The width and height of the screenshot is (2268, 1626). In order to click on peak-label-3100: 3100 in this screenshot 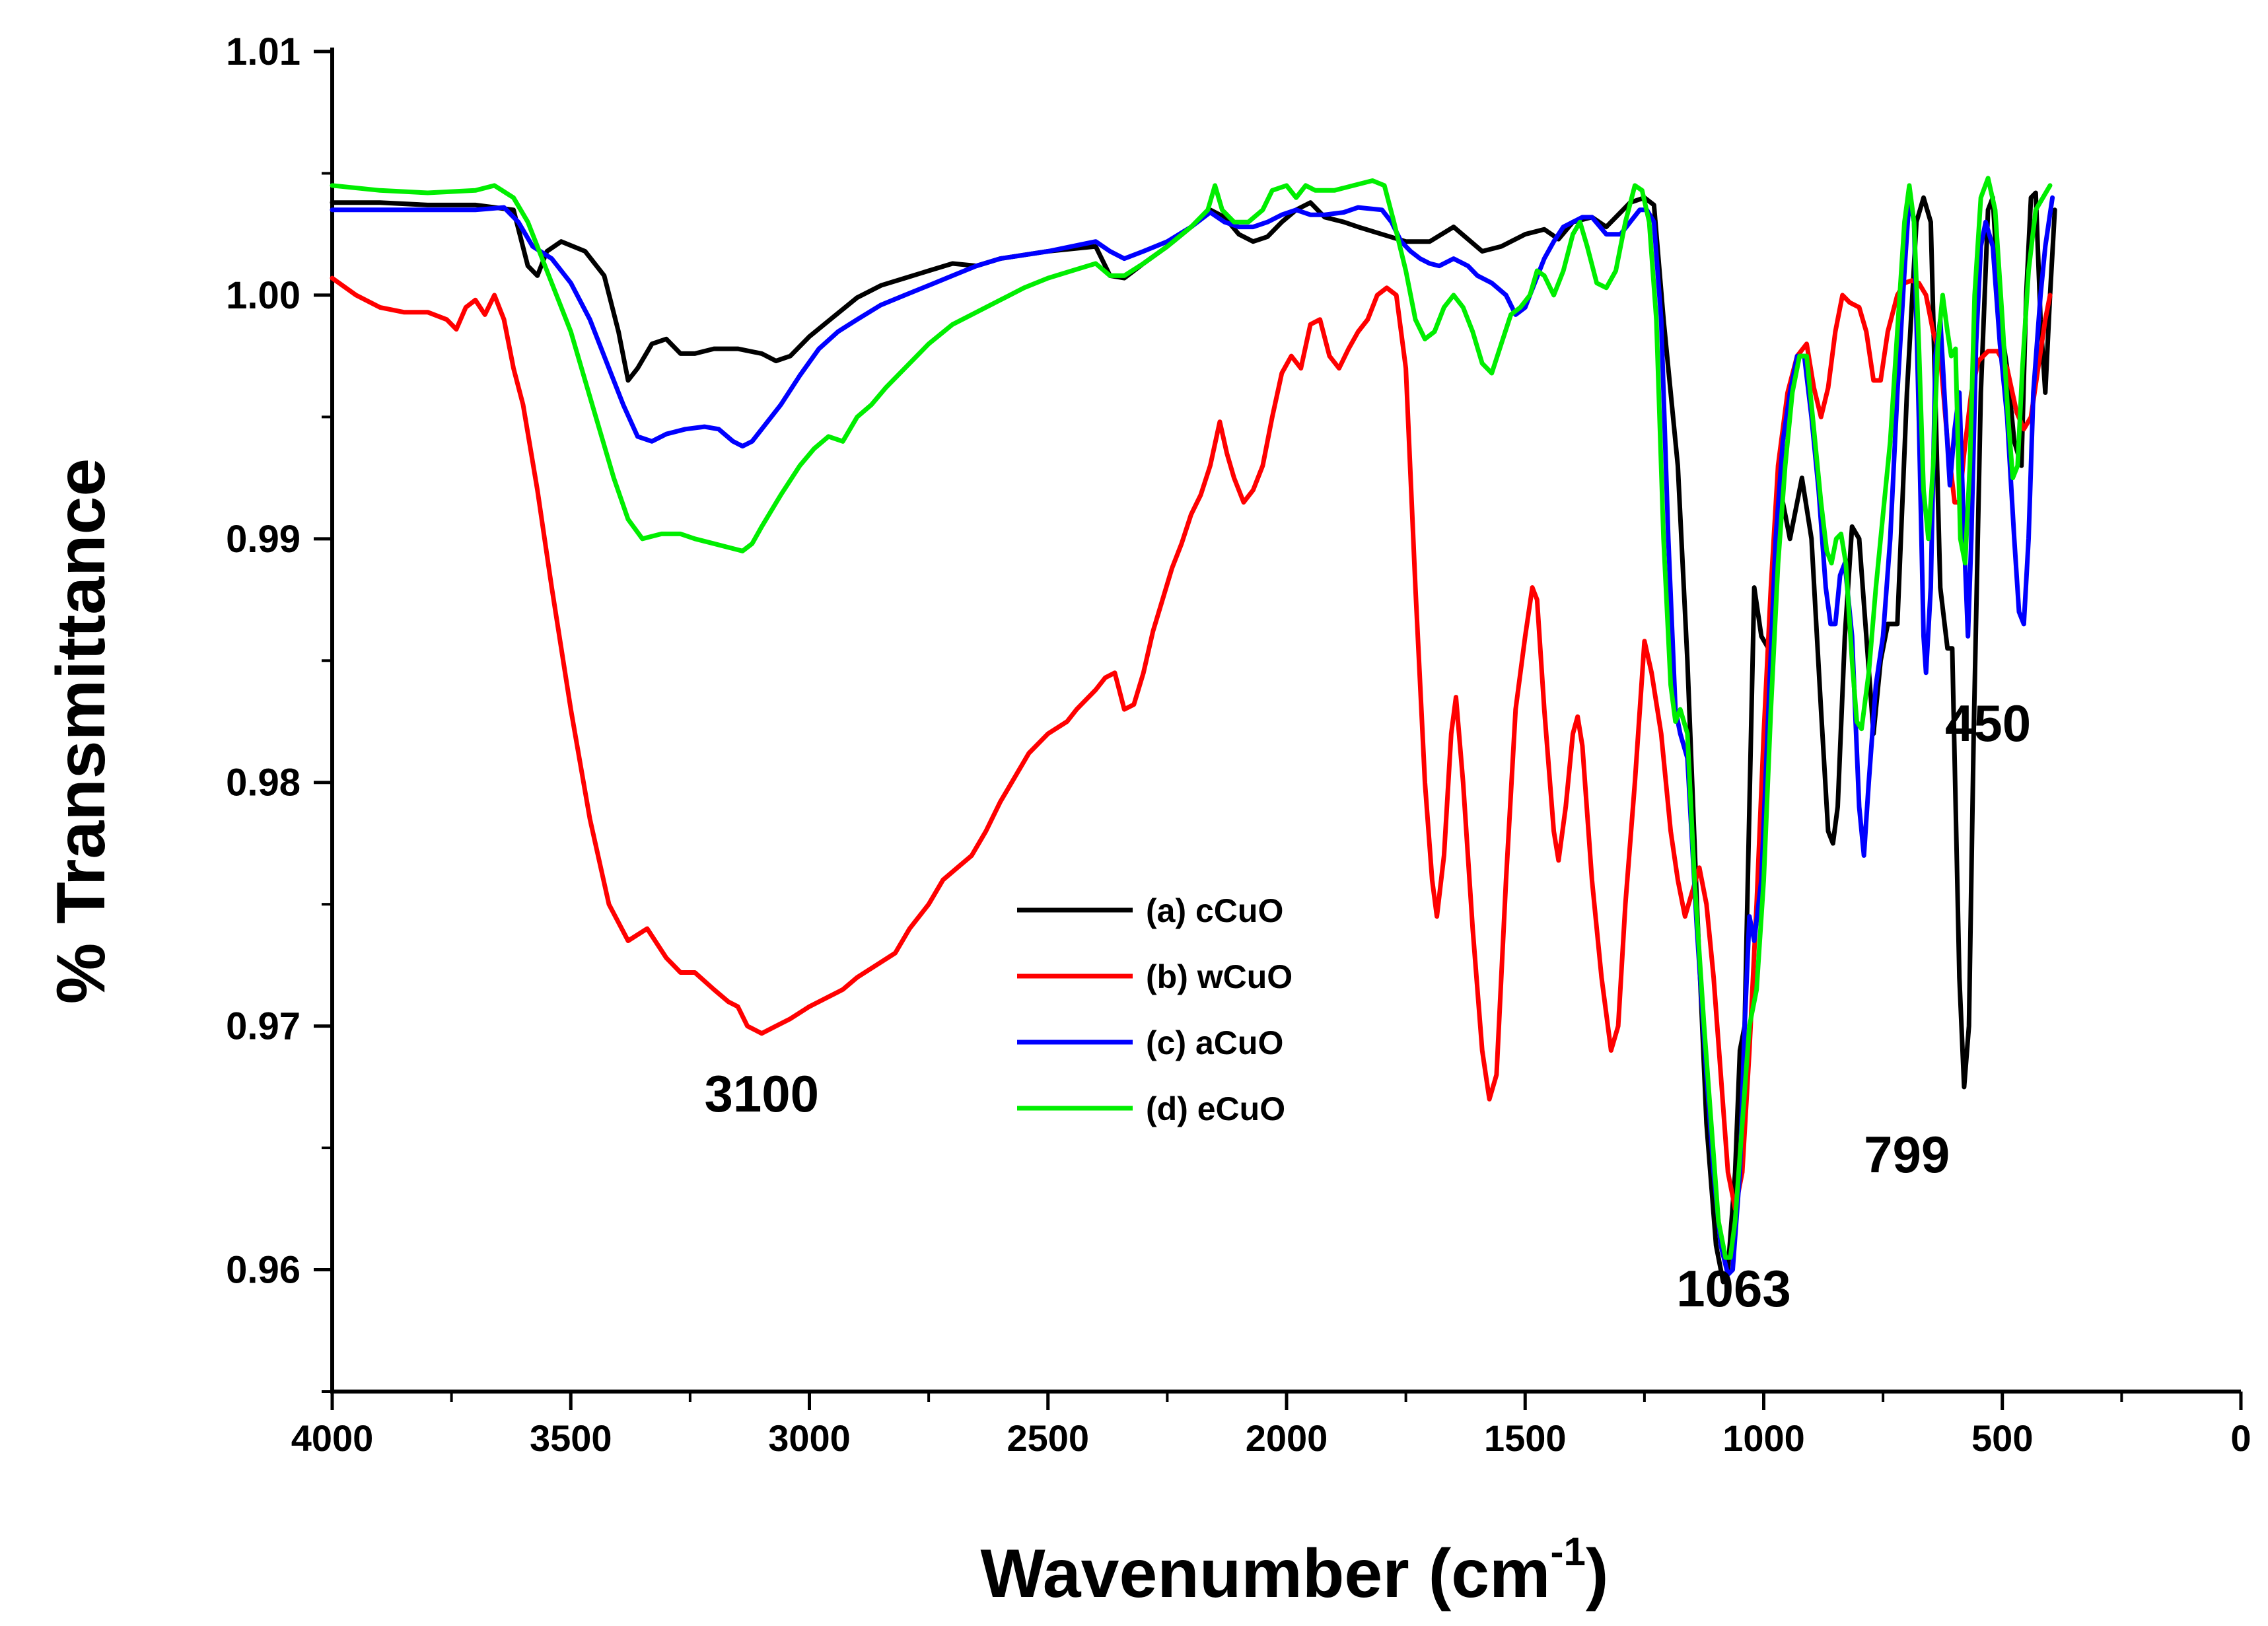, I will do `click(761, 1094)`.